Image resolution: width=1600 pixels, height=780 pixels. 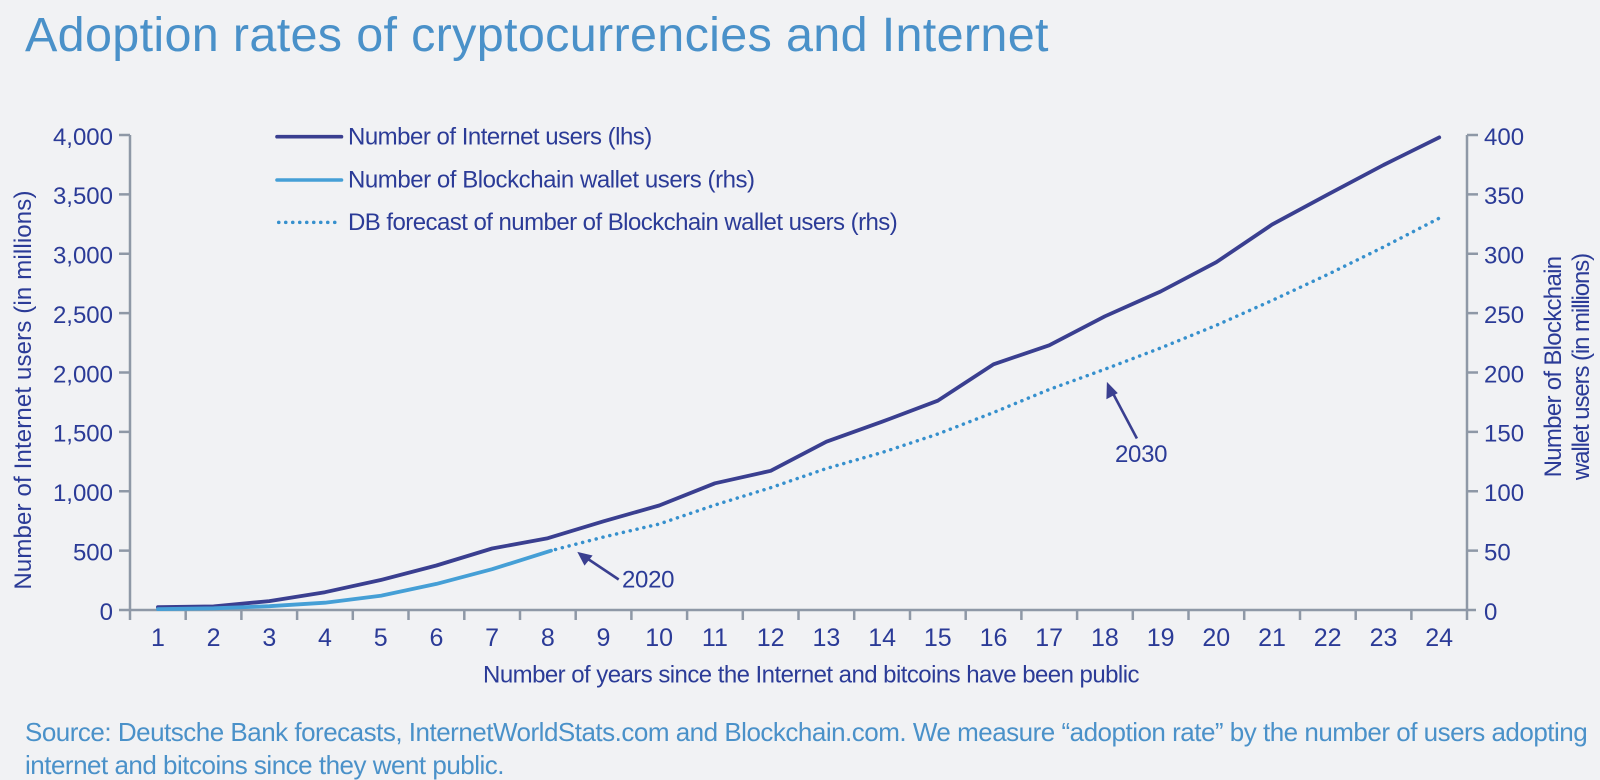 What do you see at coordinates (381, 638) in the screenshot?
I see `svg-text: 5` at bounding box center [381, 638].